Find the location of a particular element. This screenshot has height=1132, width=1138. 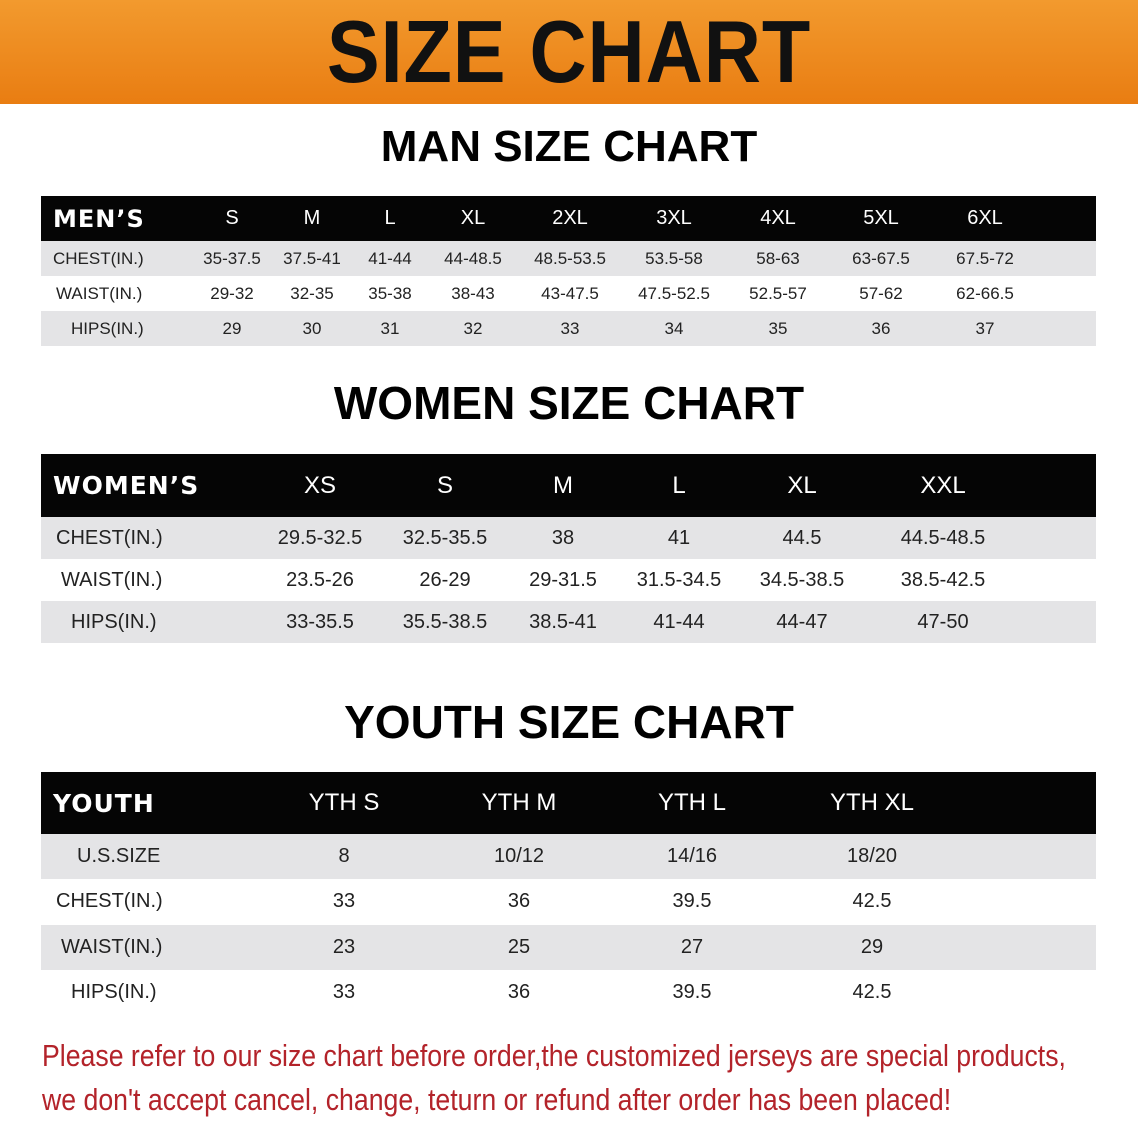

size-header: XS is located at coordinates (320, 485).